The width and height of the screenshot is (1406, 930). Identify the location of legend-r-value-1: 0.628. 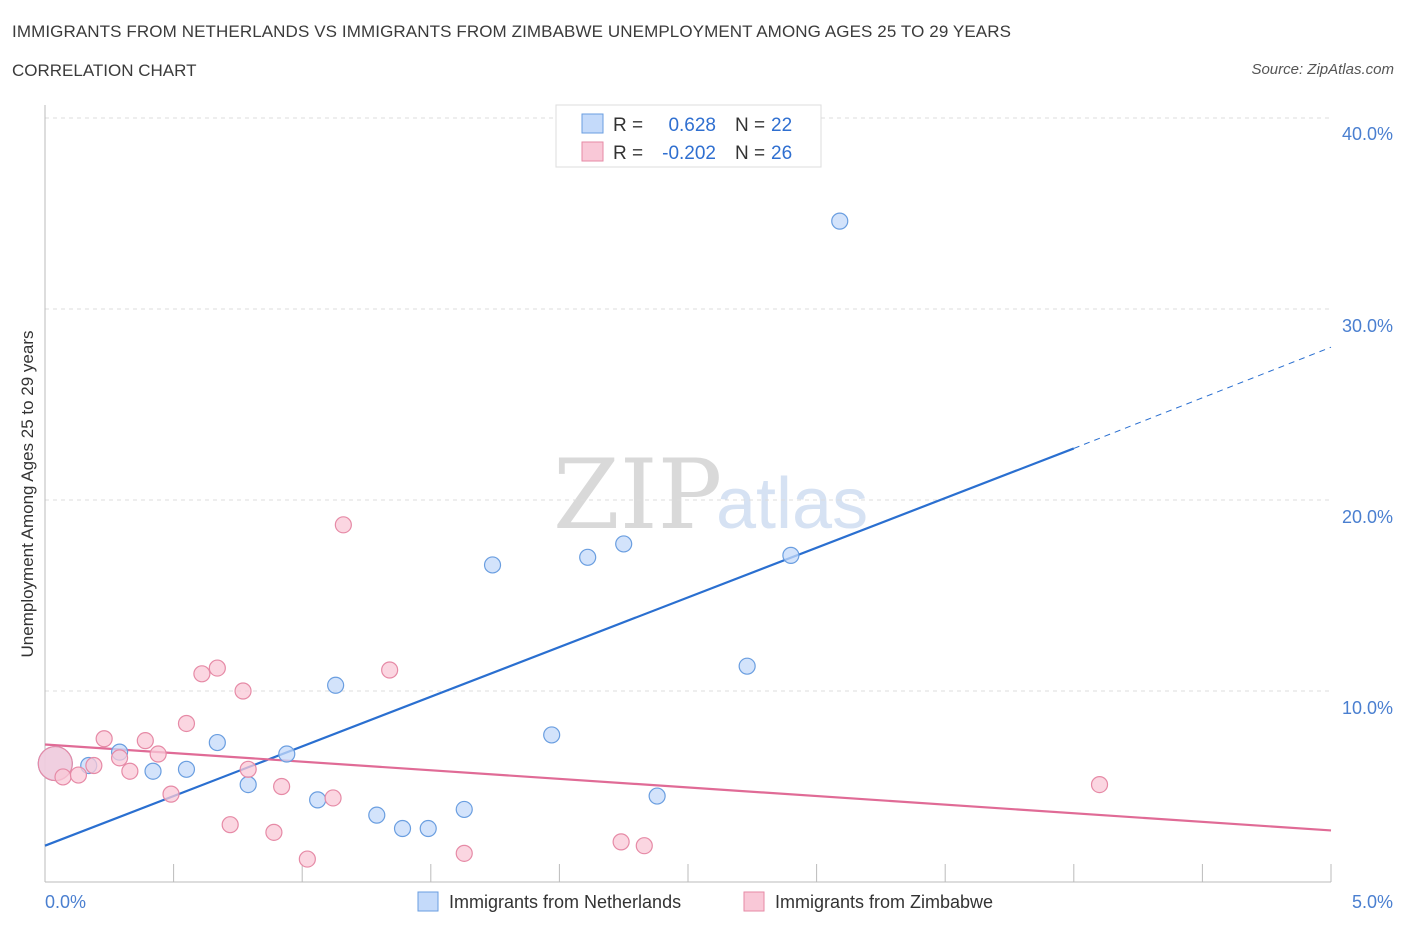
(692, 125).